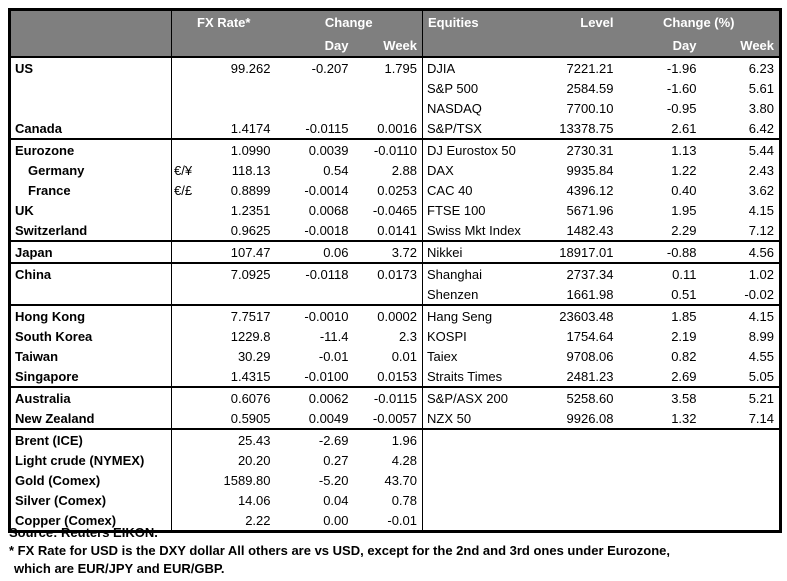 The height and width of the screenshot is (581, 787). Describe the element at coordinates (684, 128) in the screenshot. I see `equity-day-change: 2.61` at that location.